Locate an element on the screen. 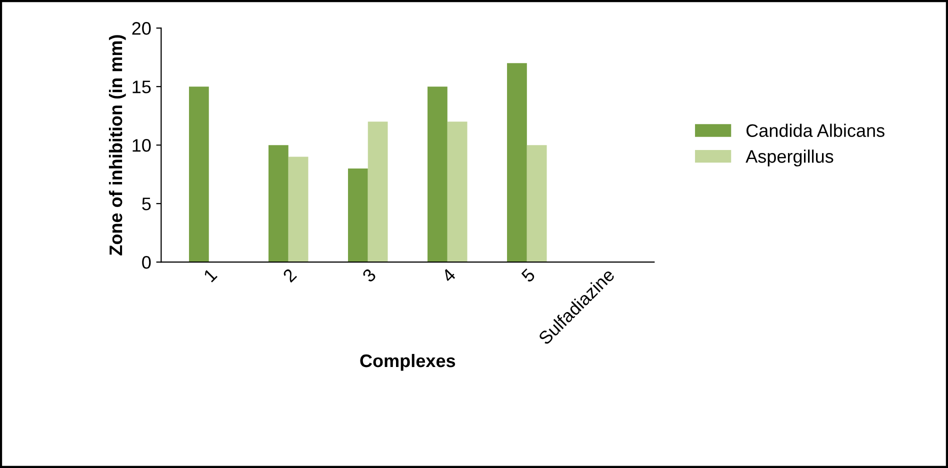 The image size is (948, 468). x-tick-label: 5 is located at coordinates (528, 275).